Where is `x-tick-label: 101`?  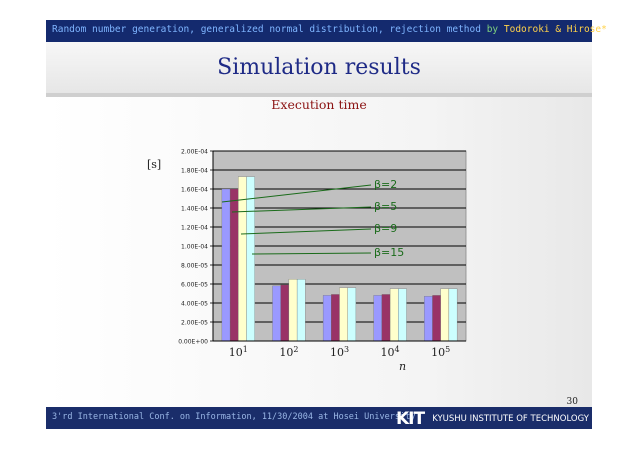
x-tick-label: 101 is located at coordinates (238, 352).